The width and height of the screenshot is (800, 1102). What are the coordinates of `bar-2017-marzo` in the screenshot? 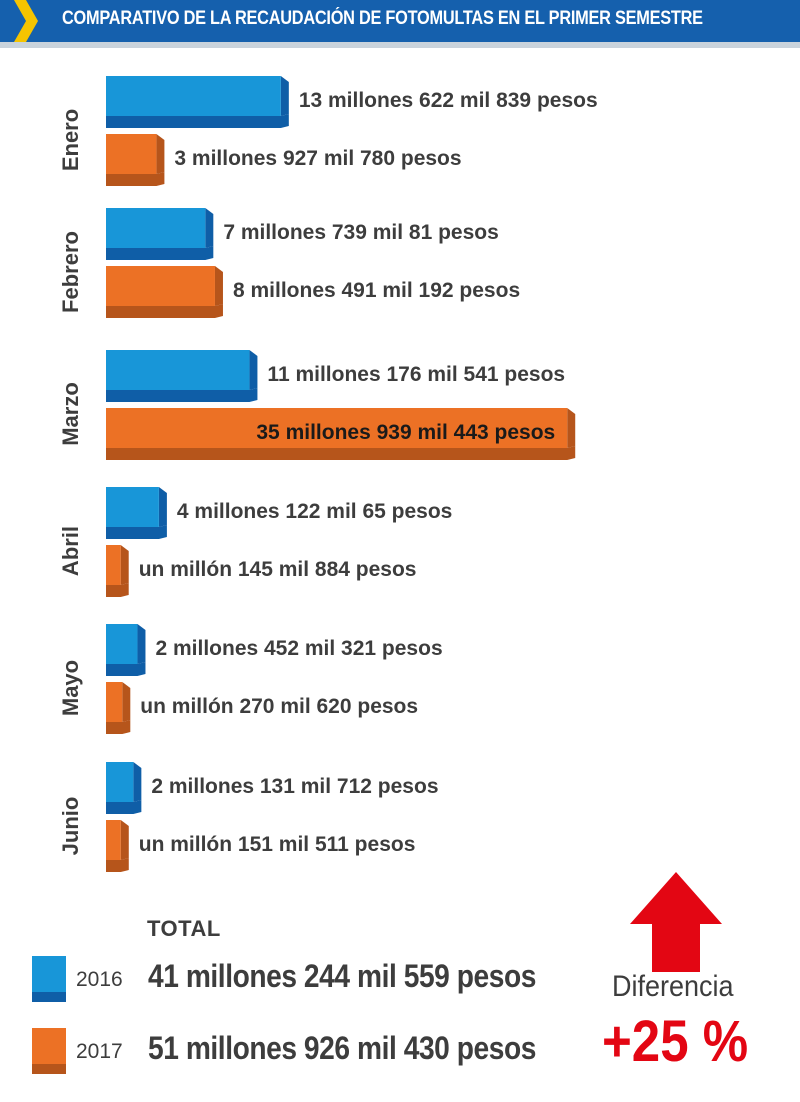 It's located at (341, 434).